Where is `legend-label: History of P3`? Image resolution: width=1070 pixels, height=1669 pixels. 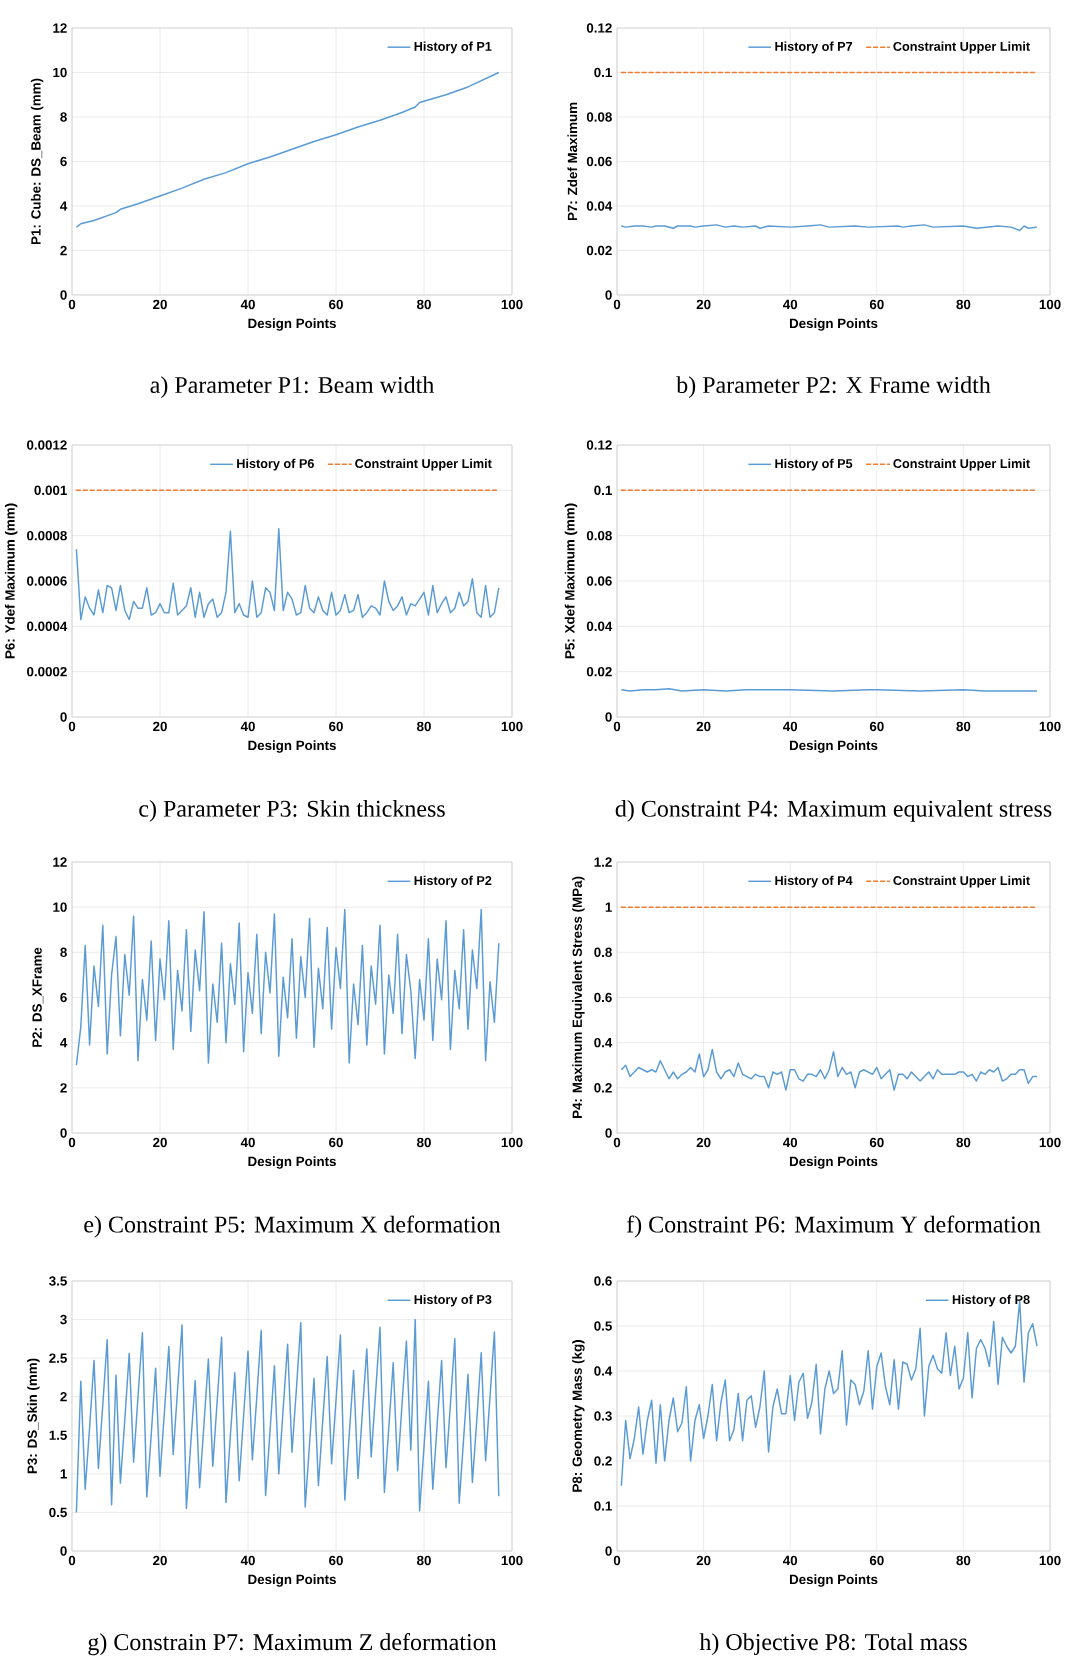 legend-label: History of P3 is located at coordinates (453, 1300).